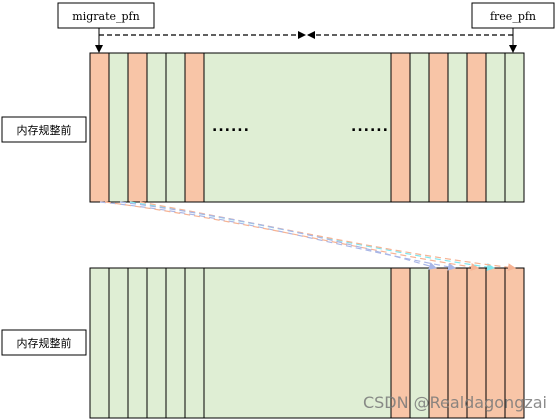  I want to click on label-before-text: 内存规整前, so click(44, 130).